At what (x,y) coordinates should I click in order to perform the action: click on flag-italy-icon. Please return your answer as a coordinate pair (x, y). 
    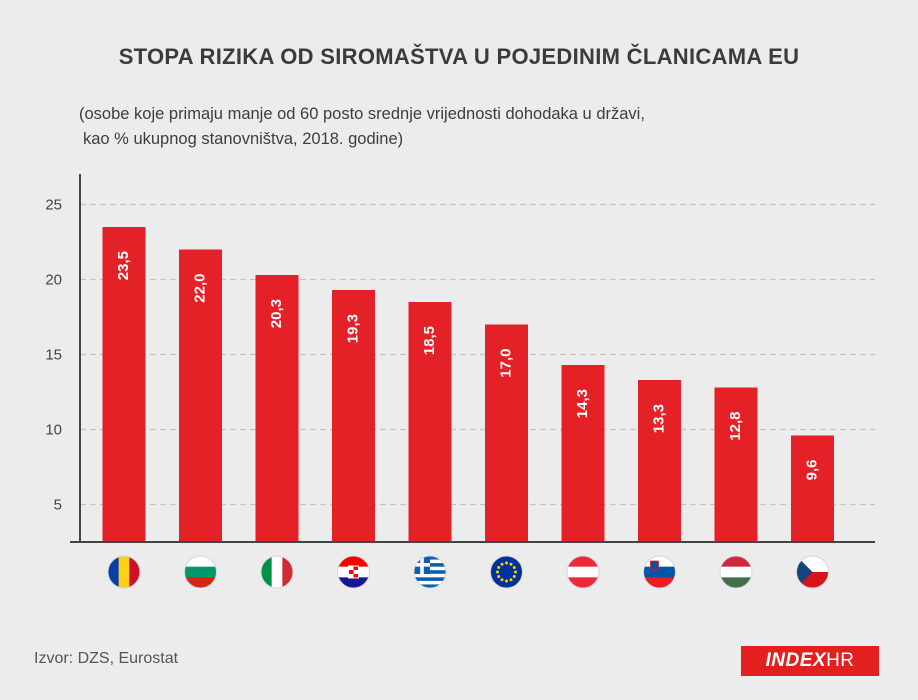
    Looking at the image, I should click on (277, 572).